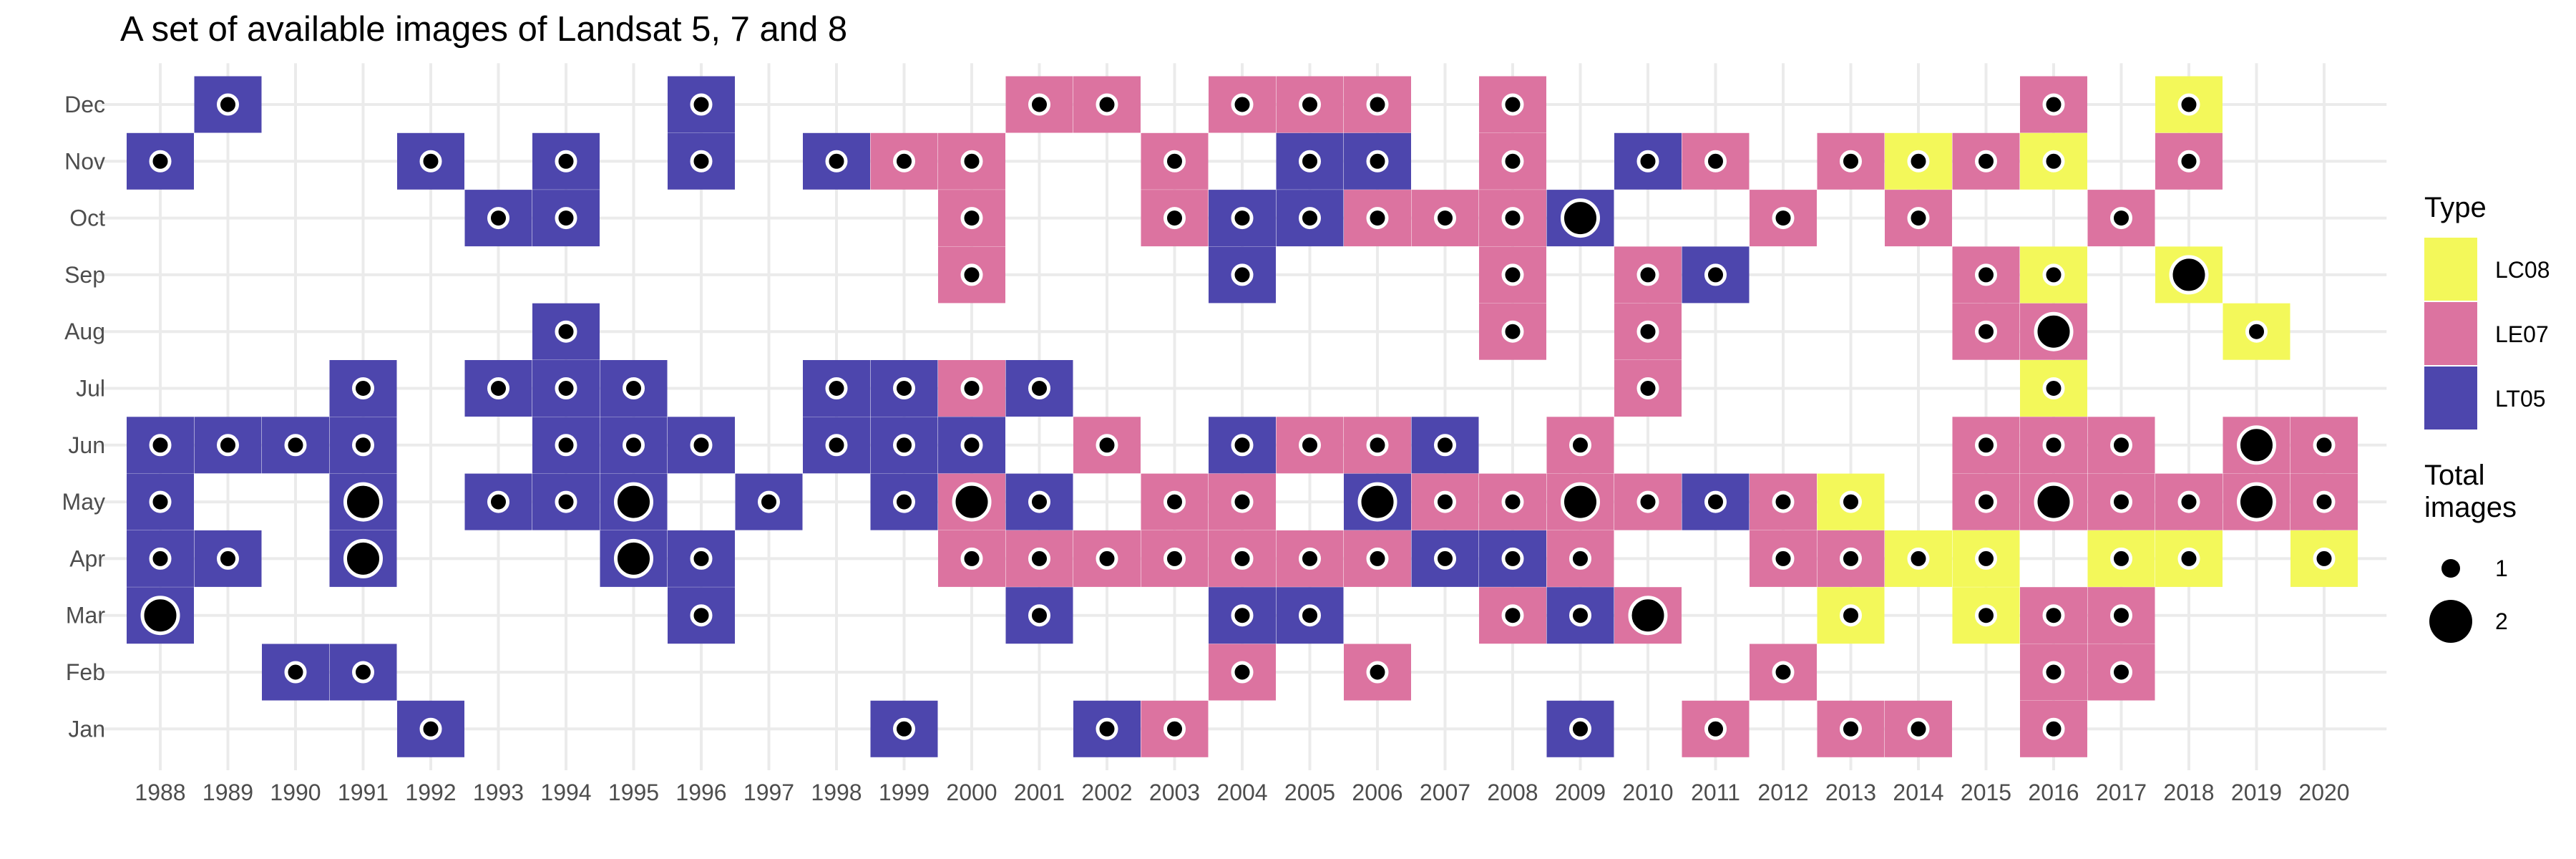 Image resolution: width=2576 pixels, height=859 pixels. Describe the element at coordinates (86, 445) in the screenshot. I see `y-tick-label: Jun` at that location.